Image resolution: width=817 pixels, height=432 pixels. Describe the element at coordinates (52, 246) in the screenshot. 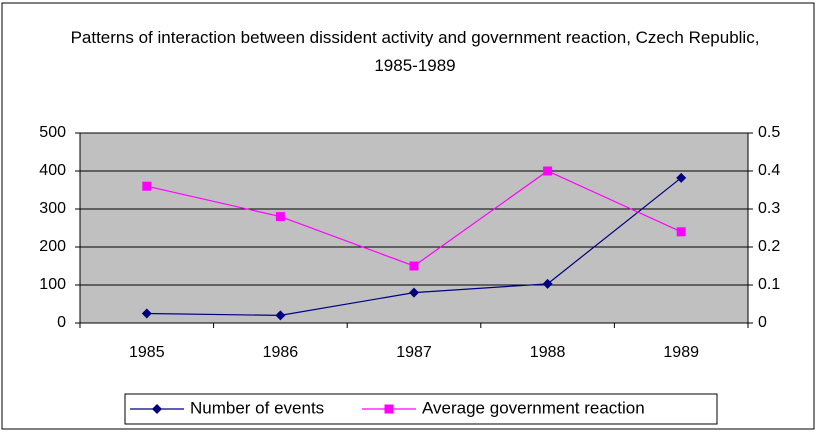

I see `y-tick-label: 200` at that location.